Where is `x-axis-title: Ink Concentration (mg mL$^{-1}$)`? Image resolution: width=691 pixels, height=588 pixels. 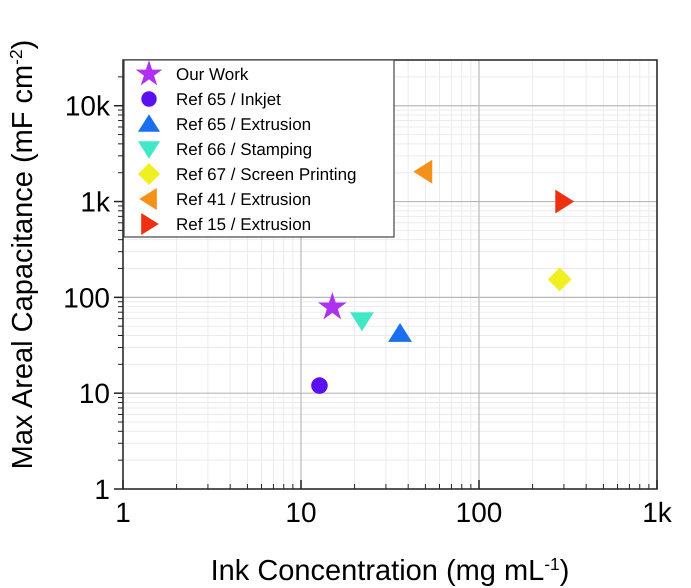
x-axis-title: Ink Concentration (mg mL$^{-1}$) is located at coordinates (390, 570).